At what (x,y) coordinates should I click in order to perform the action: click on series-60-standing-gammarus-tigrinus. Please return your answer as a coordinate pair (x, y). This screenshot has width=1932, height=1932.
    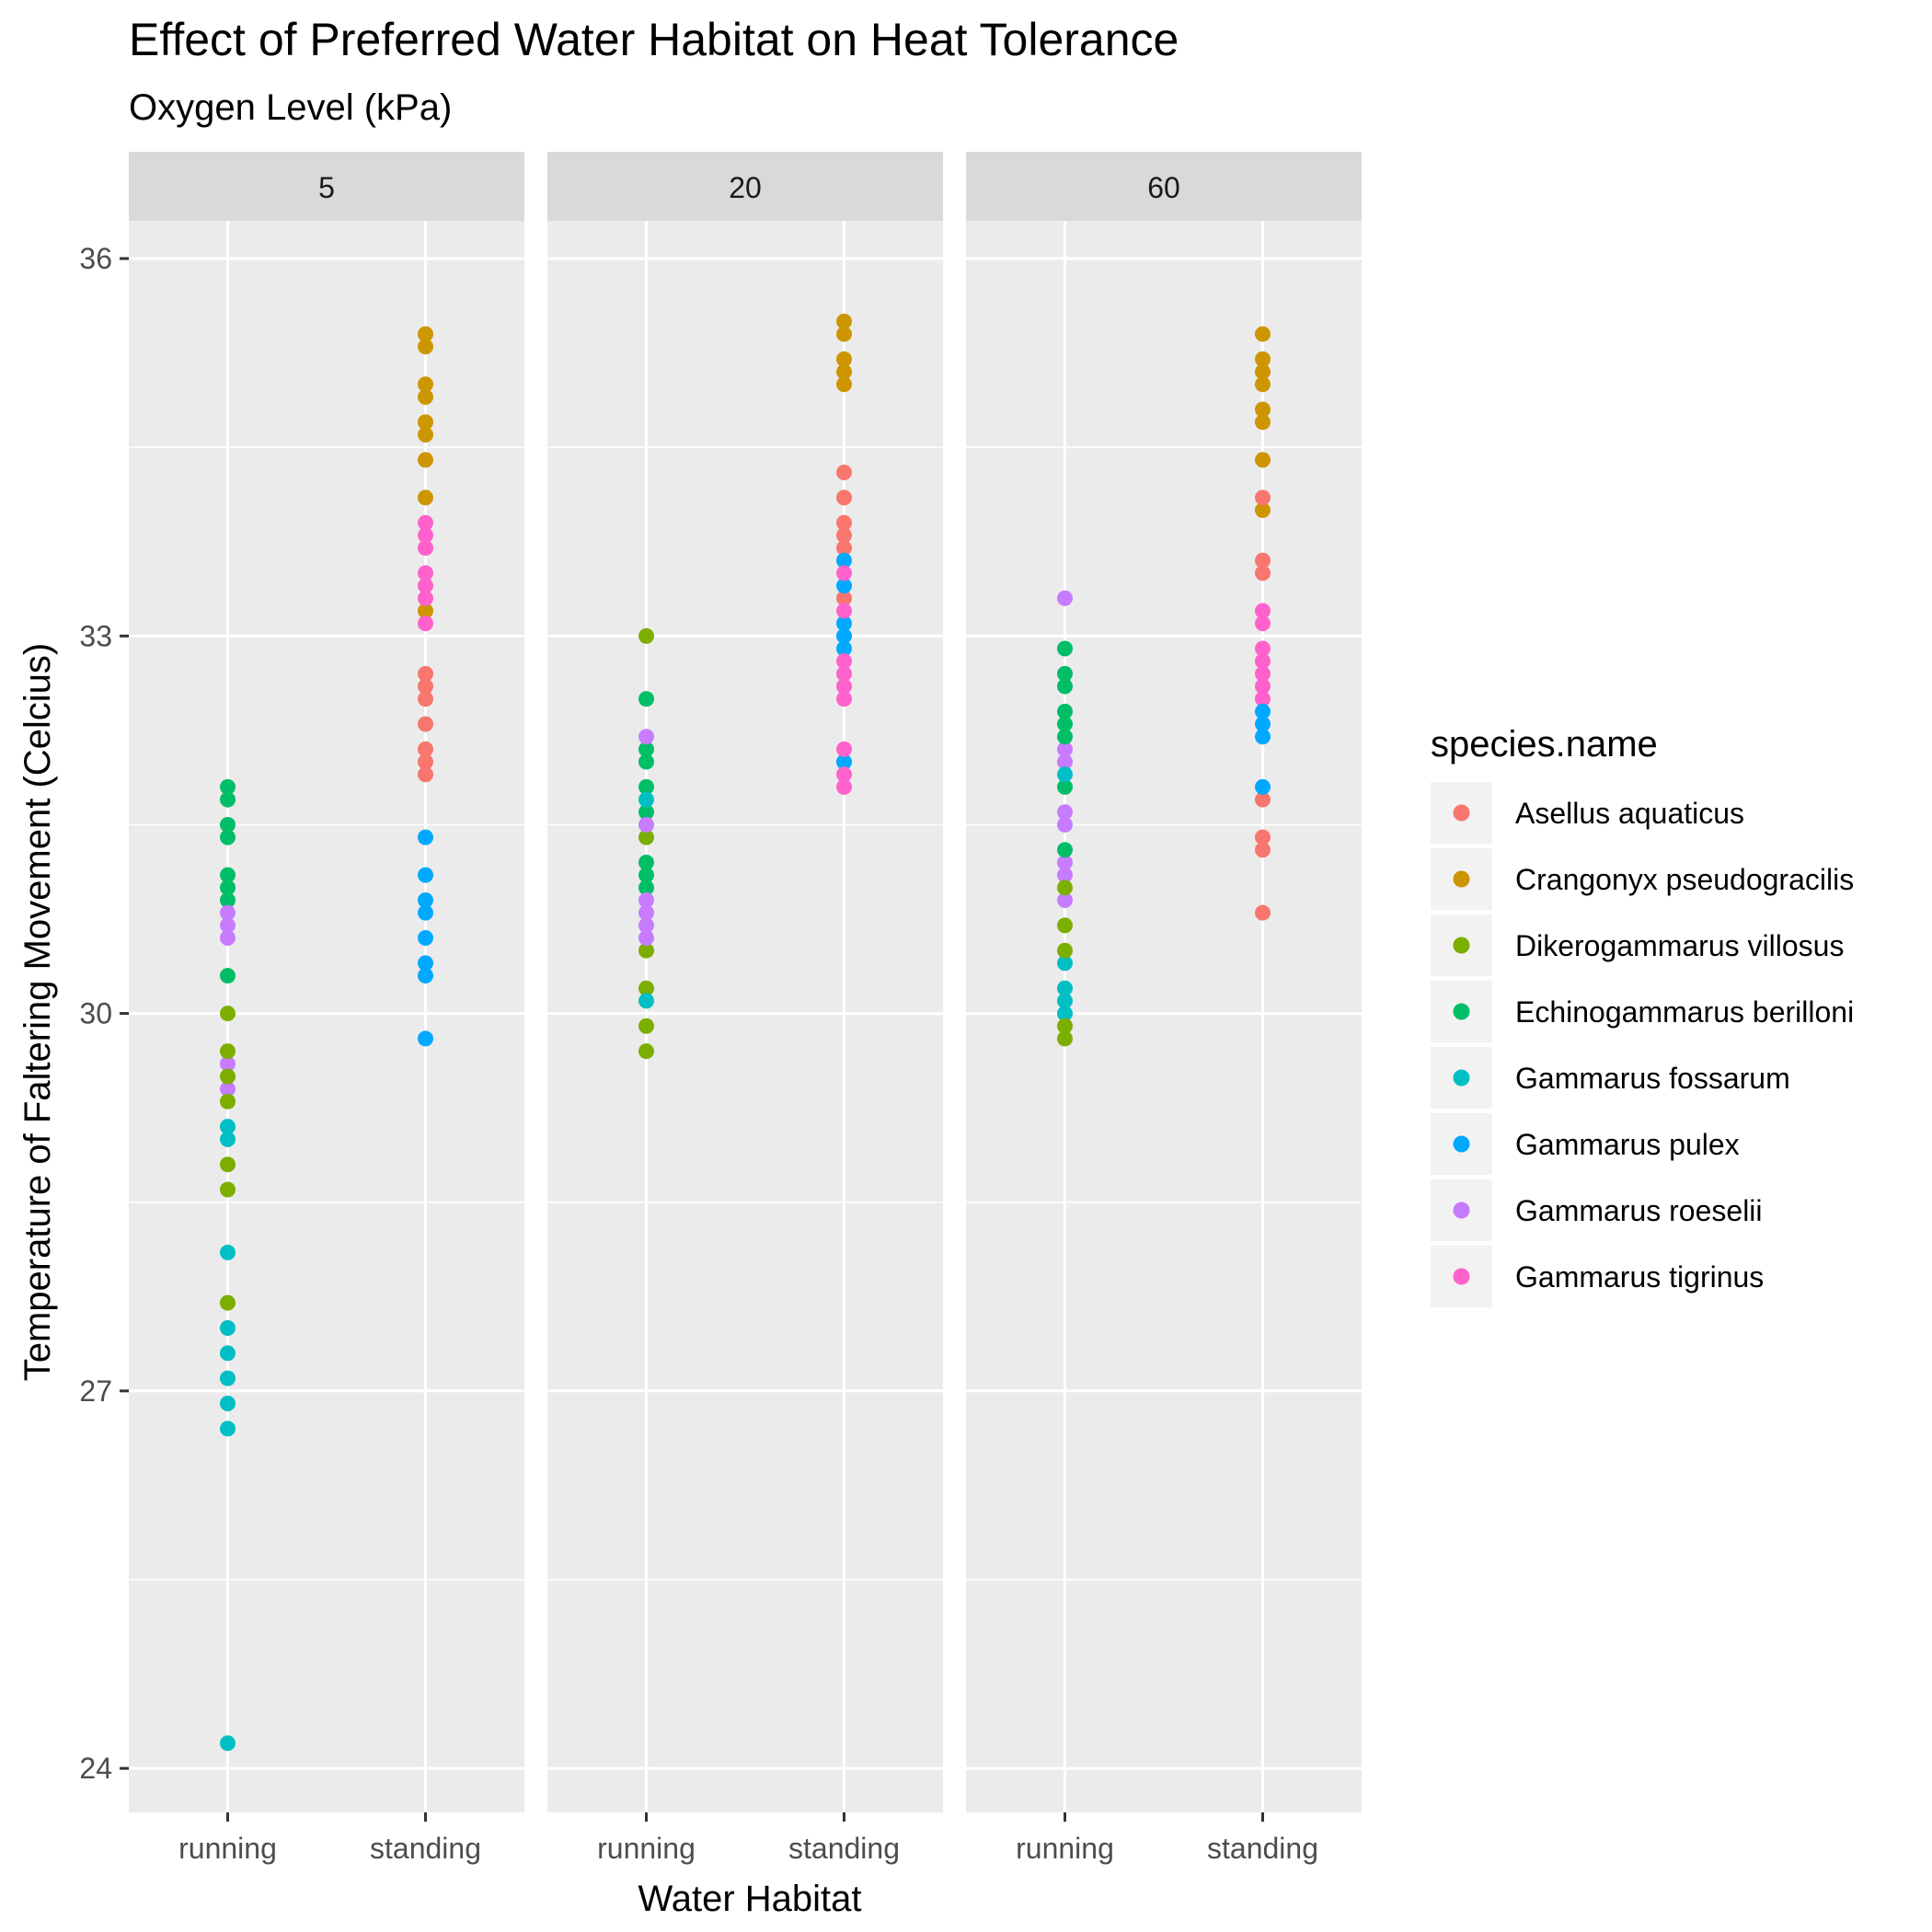
    Looking at the image, I should click on (1263, 655).